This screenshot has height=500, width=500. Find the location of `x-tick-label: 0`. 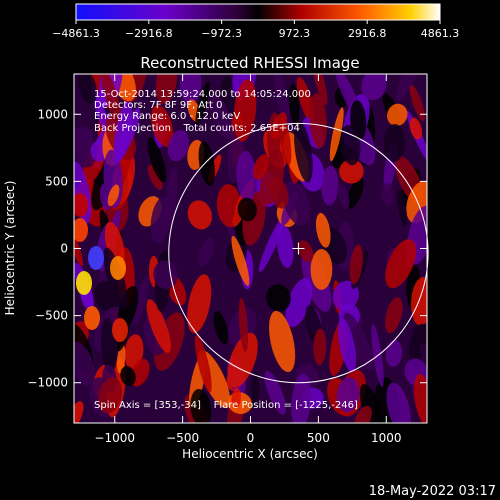

x-tick-label: 0 is located at coordinates (251, 438).